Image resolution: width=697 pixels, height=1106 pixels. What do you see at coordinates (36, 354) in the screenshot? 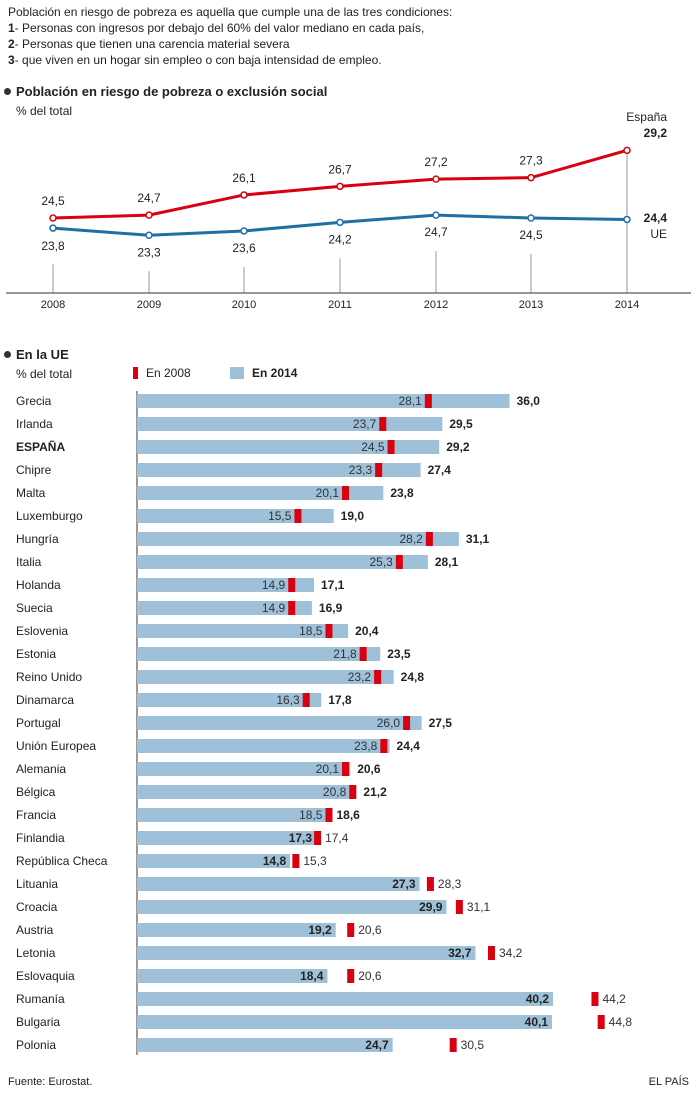
I see `bar-section-title: En la UE` at bounding box center [36, 354].